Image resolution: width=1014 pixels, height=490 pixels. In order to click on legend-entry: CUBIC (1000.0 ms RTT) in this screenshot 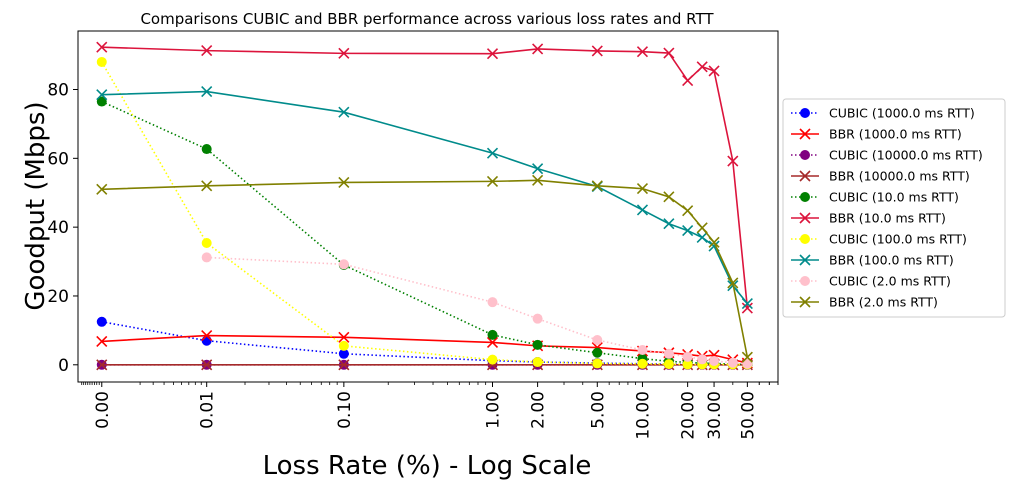, I will do `click(883, 113)`.